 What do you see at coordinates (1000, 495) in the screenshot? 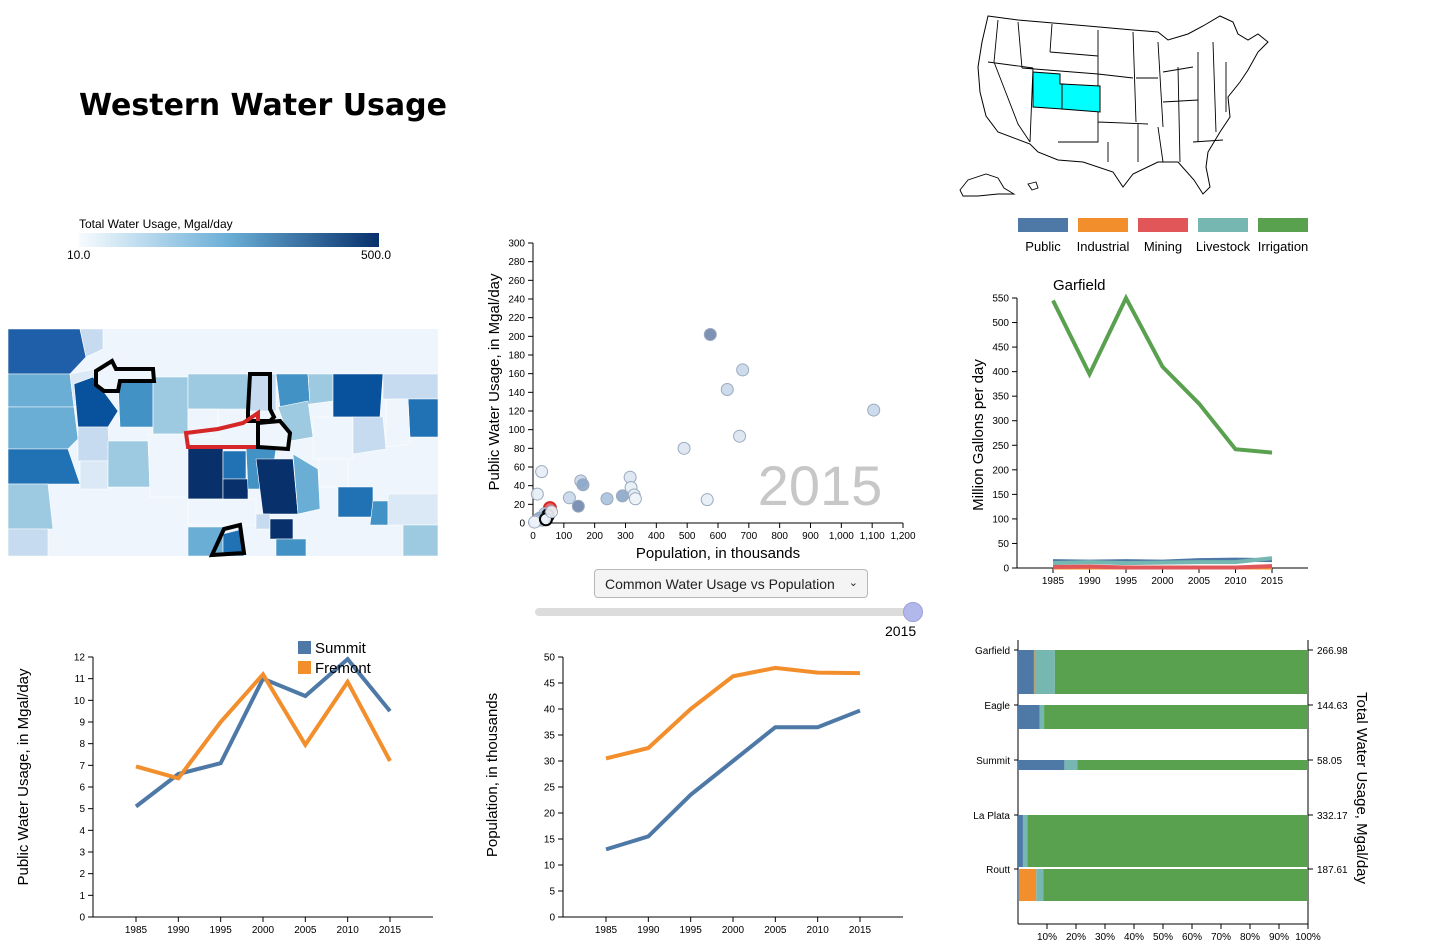
I see `category-line-y-tick-label: 150` at bounding box center [1000, 495].